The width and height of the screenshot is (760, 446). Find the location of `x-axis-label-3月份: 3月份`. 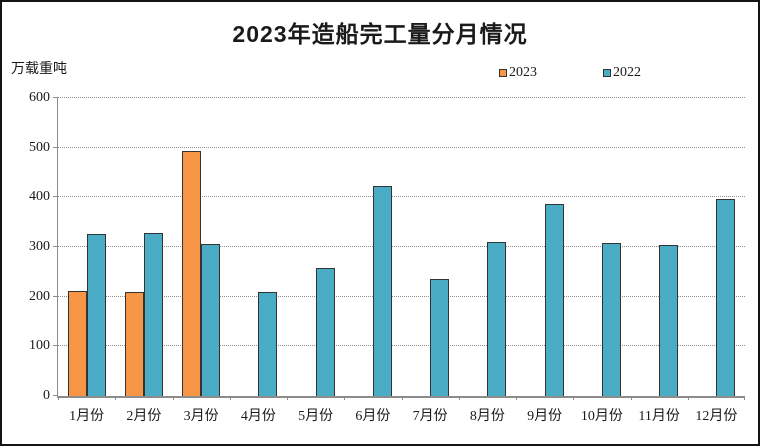

x-axis-label-3月份: 3月份 is located at coordinates (201, 416).